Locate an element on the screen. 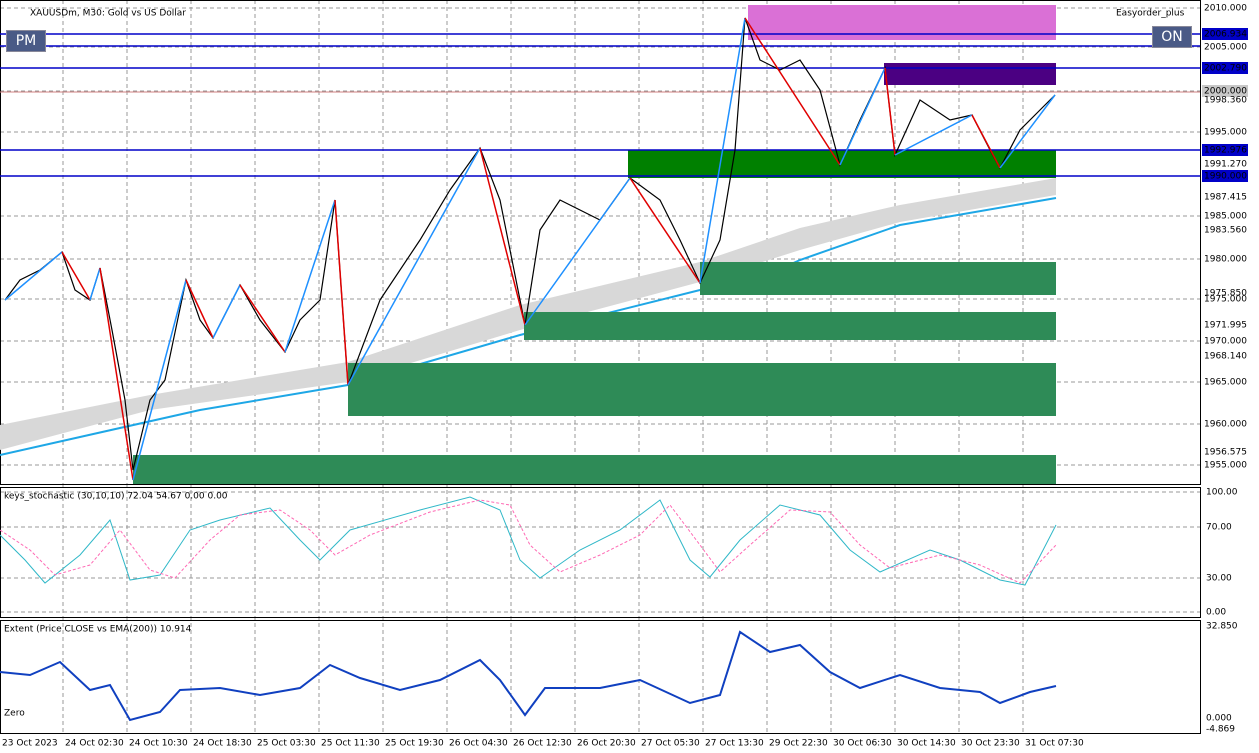 The height and width of the screenshot is (753, 1259). price-label: 1980.000 is located at coordinates (1225, 260).